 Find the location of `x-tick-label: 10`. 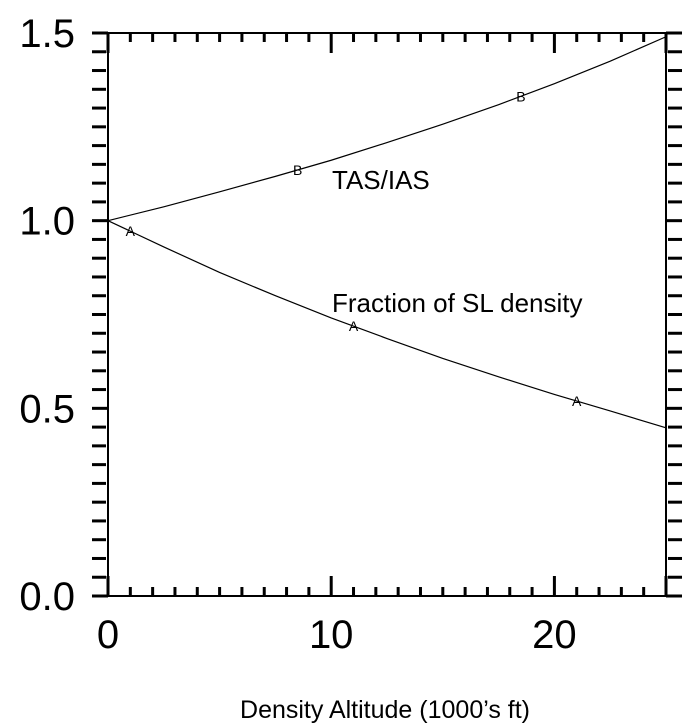

x-tick-label: 10 is located at coordinates (331, 635).